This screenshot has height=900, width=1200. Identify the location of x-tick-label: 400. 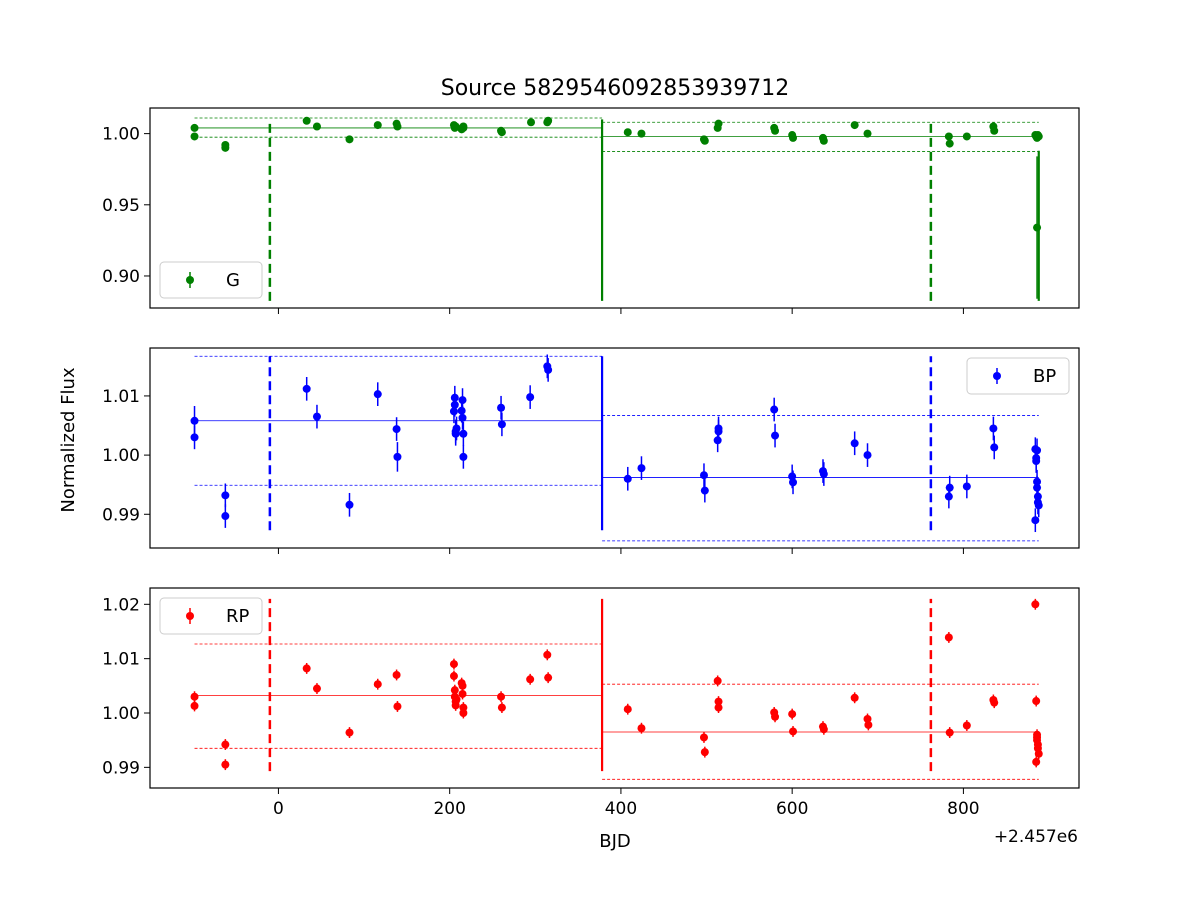
(621, 809).